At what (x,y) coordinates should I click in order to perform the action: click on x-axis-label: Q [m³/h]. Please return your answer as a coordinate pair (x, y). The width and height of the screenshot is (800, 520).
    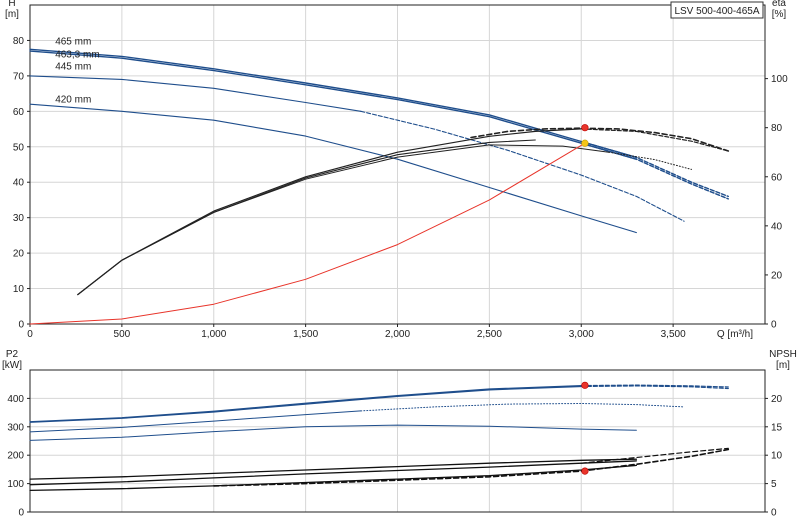
    Looking at the image, I should click on (735, 334).